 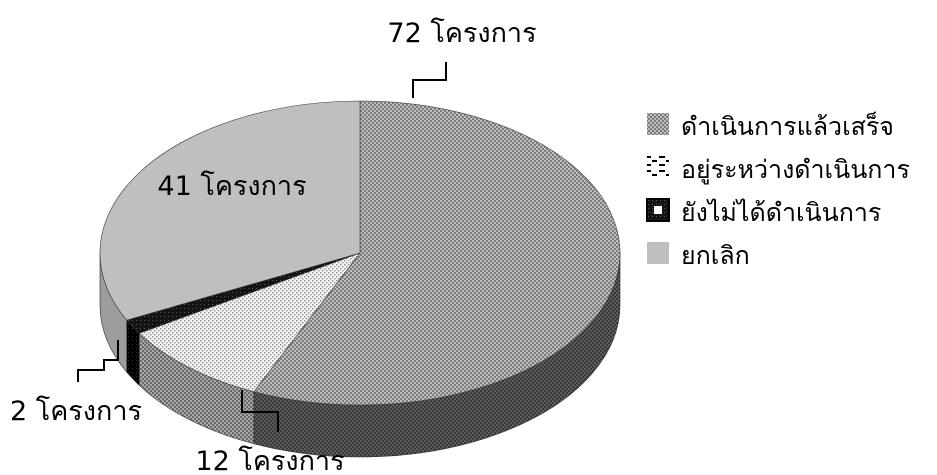 I want to click on data-label-3: 41 โครงการ, so click(x=231, y=186).